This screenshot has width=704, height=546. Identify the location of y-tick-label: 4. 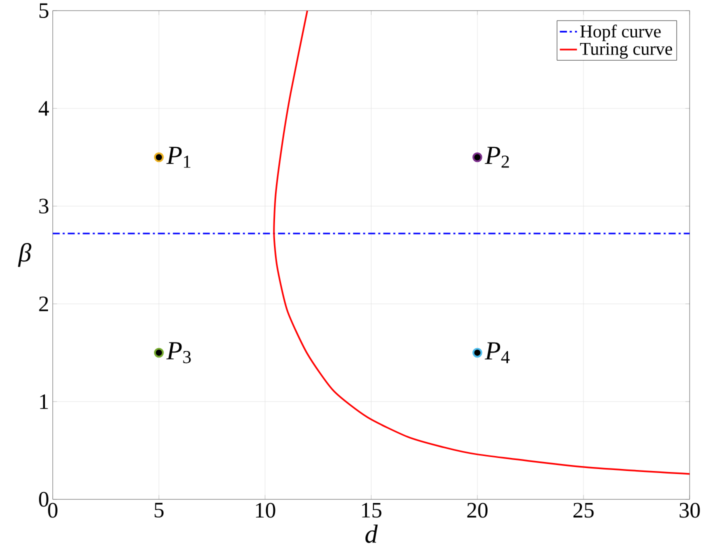
(43, 108).